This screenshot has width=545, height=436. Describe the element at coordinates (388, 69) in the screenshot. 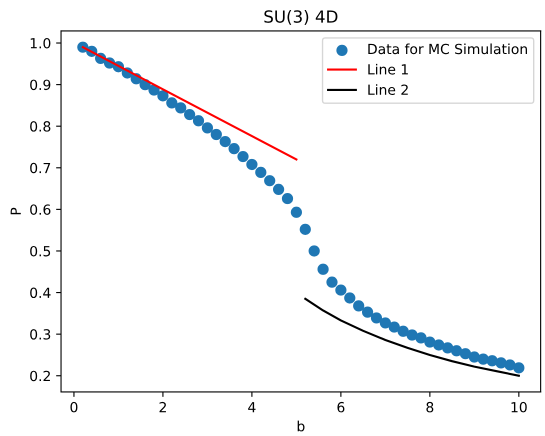

I see `legend-label: Line 1` at that location.